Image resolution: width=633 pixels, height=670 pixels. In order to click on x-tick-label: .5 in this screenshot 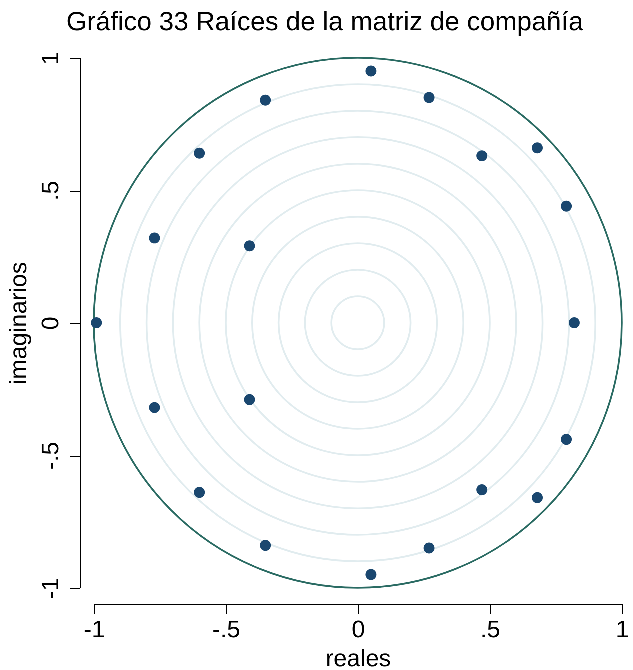, I will do `click(490, 630)`.